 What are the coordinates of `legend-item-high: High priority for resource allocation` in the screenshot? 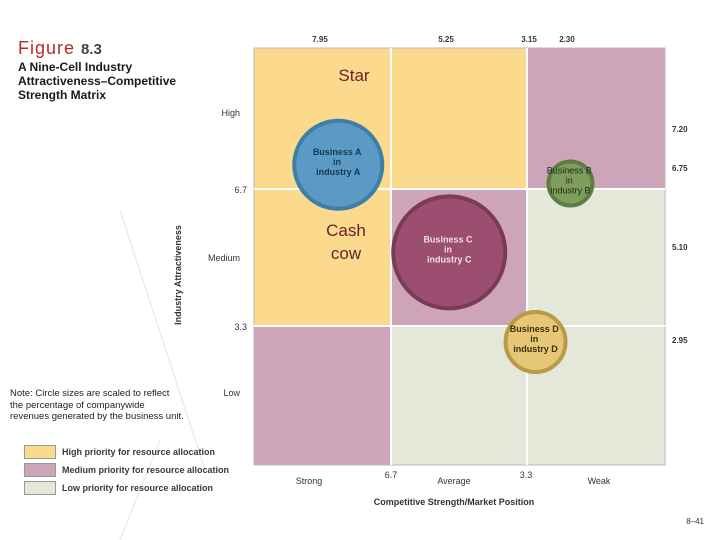 It's located at (126, 452).